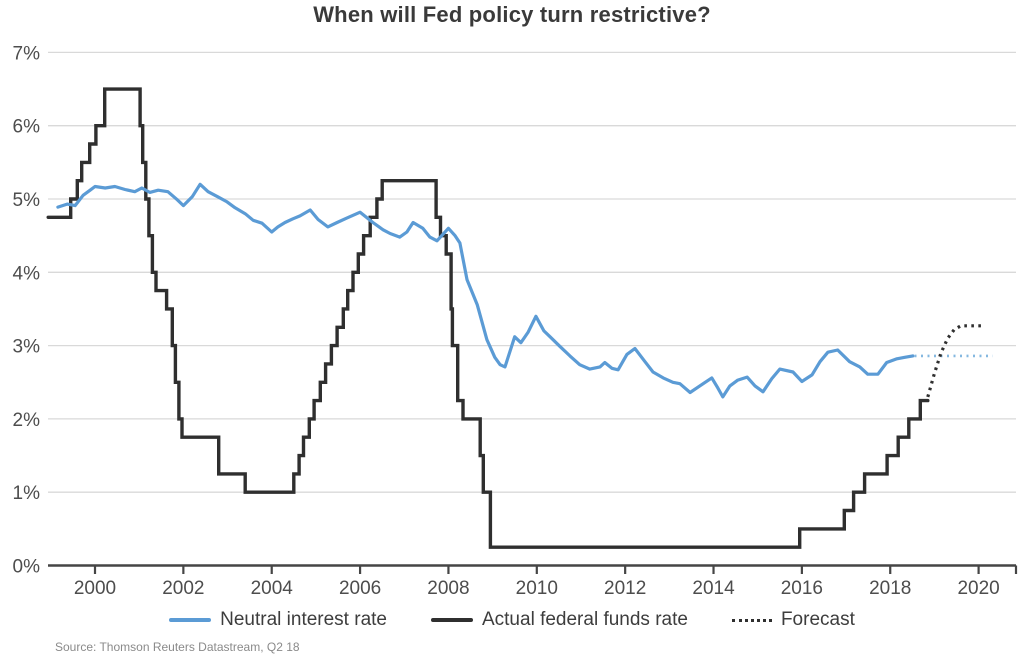 This screenshot has height=660, width=1024. I want to click on x-tick-label: 2006, so click(360, 588).